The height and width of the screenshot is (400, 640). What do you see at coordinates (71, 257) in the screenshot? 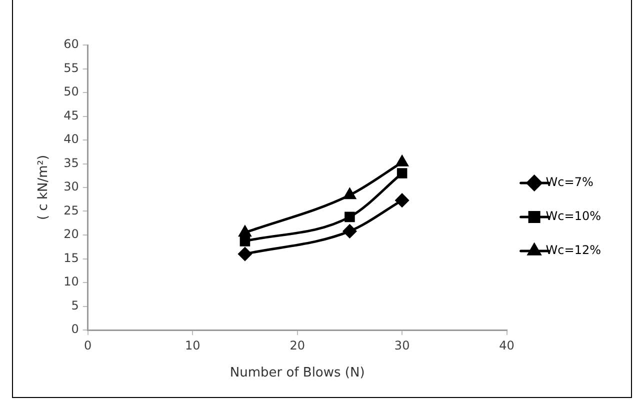
I see `y-tick-label: 15` at bounding box center [71, 257].